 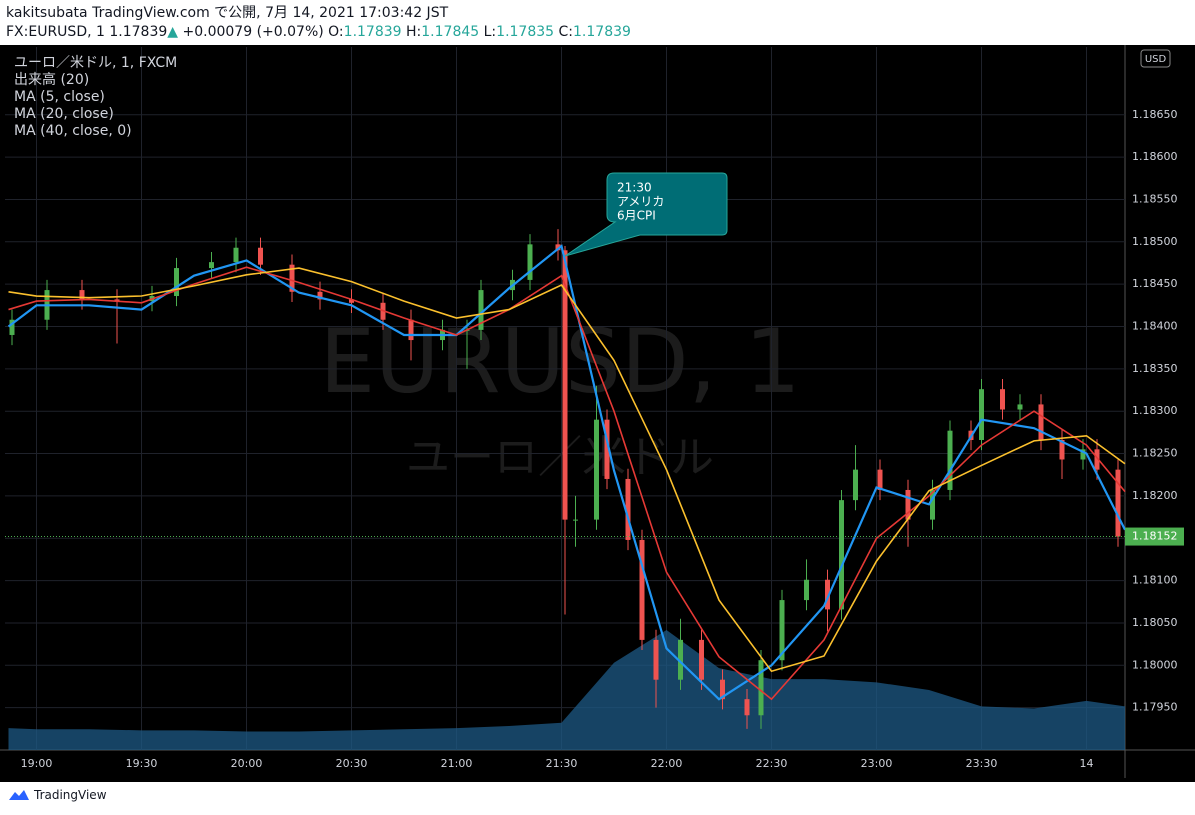 What do you see at coordinates (636, 216) in the screenshot?
I see `annotation-text: 6月CPI` at bounding box center [636, 216].